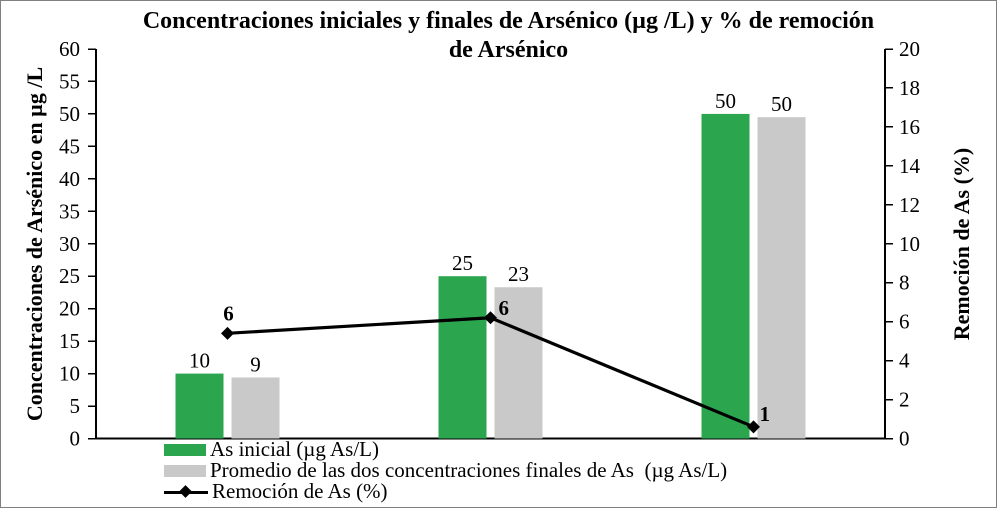 This screenshot has width=997, height=508. I want to click on gray-bar-swatch-icon, so click(185, 470).